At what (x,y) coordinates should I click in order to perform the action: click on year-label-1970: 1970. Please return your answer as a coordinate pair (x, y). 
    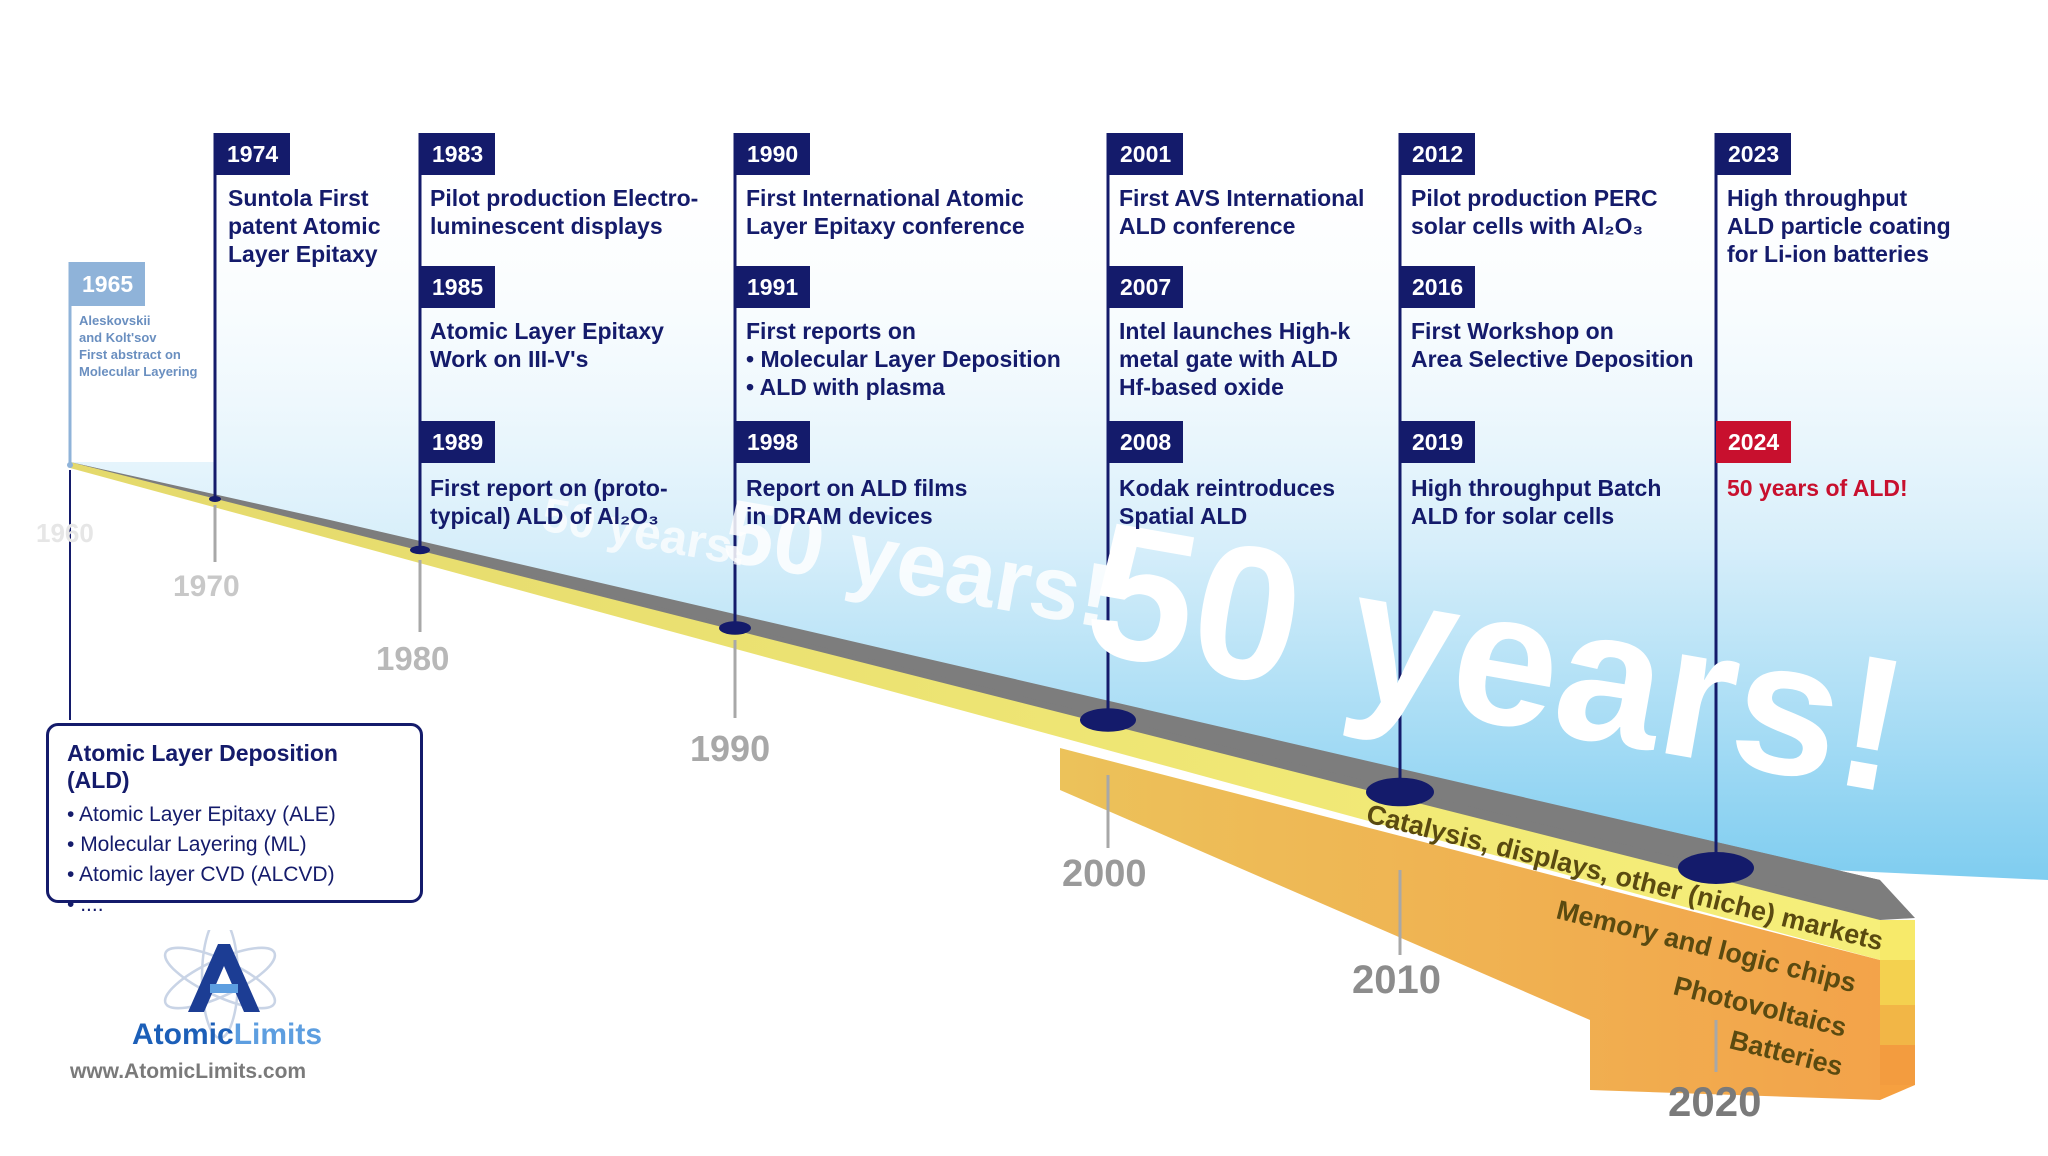
    Looking at the image, I should click on (206, 586).